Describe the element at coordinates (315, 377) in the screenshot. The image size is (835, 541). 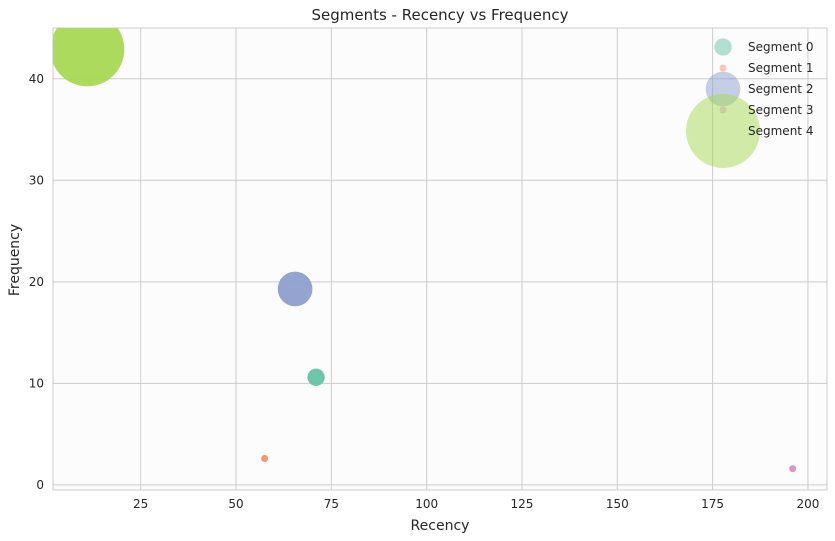
I see `segment-0-point` at that location.